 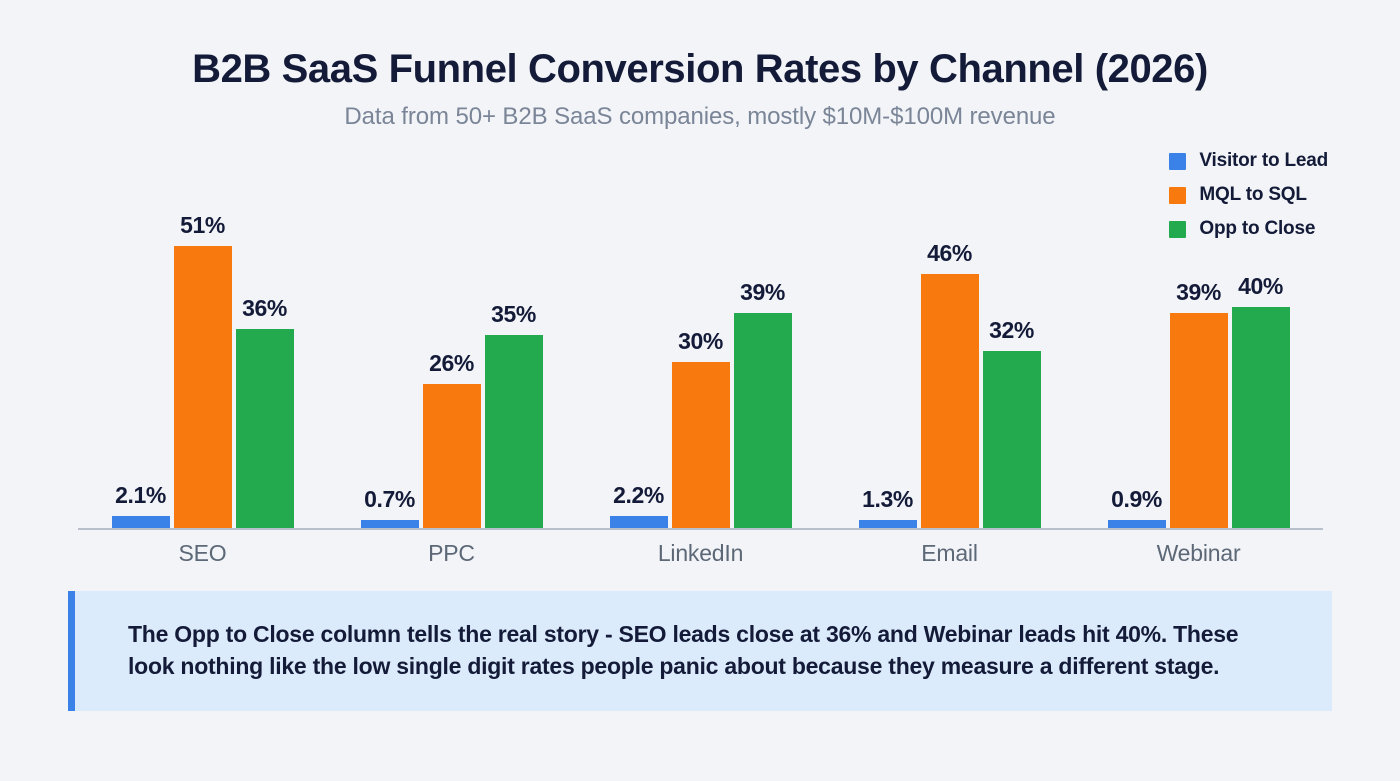 I want to click on legend-item-mql-to-sql: MQL to SQL, so click(x=1248, y=194).